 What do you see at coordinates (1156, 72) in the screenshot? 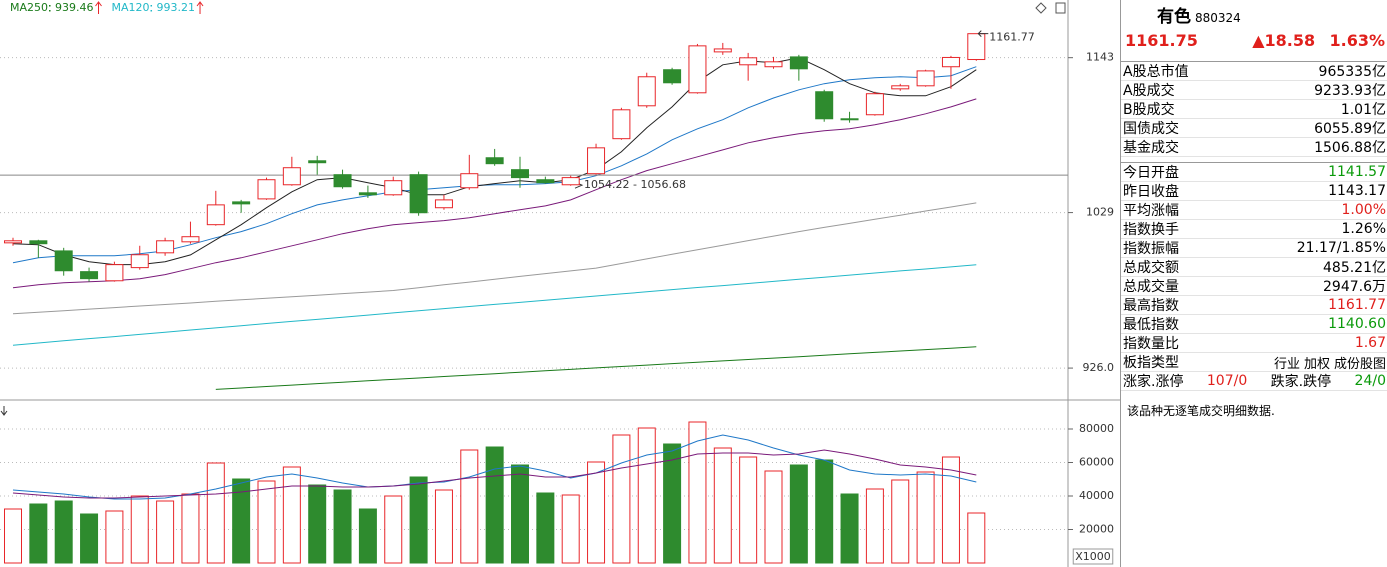
I see `row-label: A股总市值` at bounding box center [1156, 72].